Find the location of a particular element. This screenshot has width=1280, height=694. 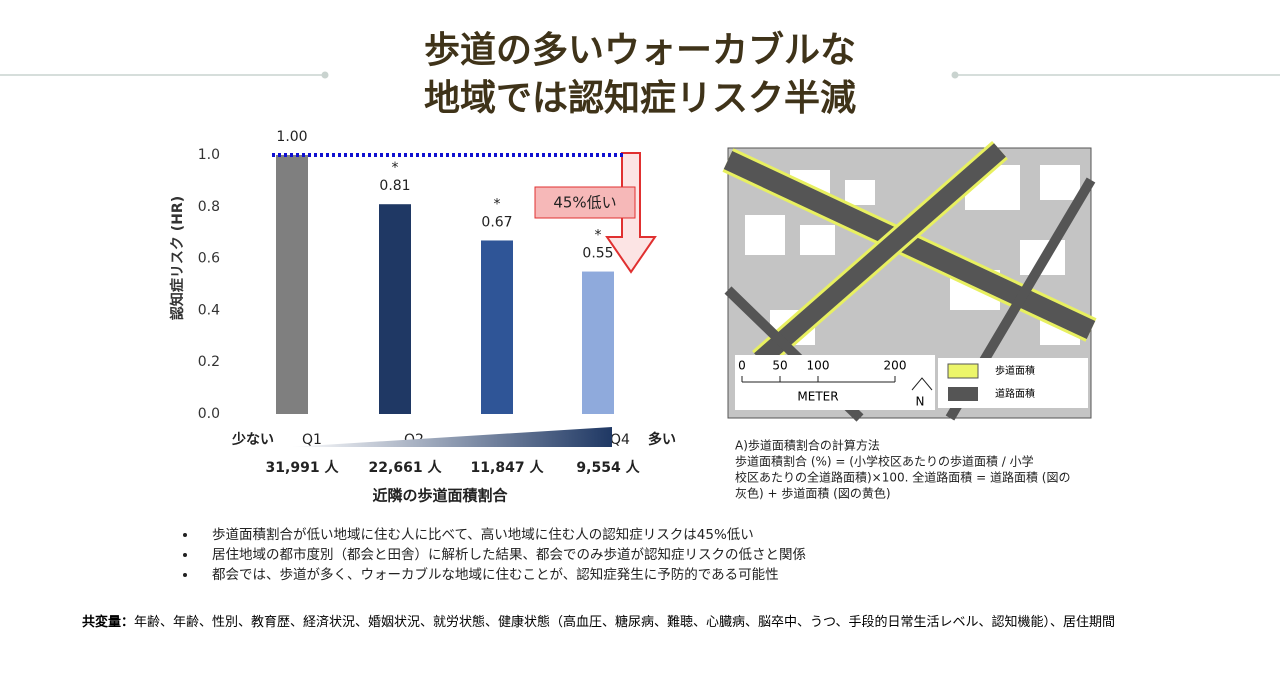

y-tick-label: 0.6 is located at coordinates (209, 259).